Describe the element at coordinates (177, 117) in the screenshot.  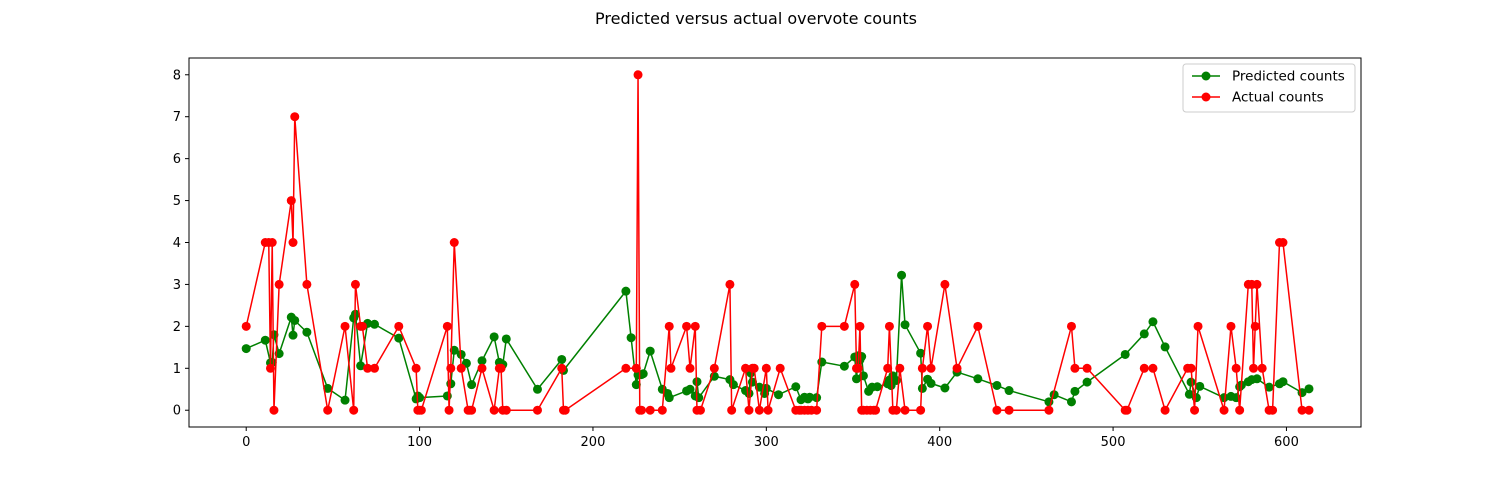
I see `y-tick-label: 7` at that location.